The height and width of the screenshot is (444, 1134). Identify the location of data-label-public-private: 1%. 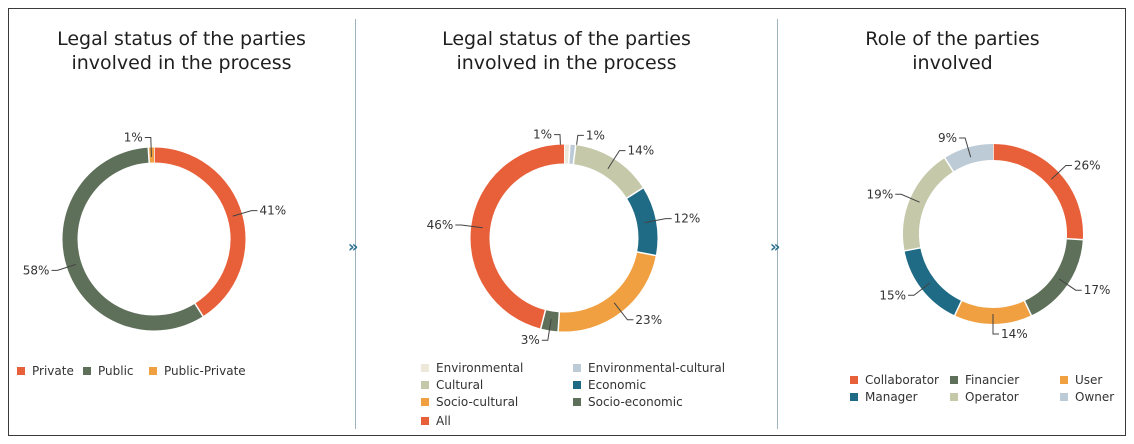
(133, 138).